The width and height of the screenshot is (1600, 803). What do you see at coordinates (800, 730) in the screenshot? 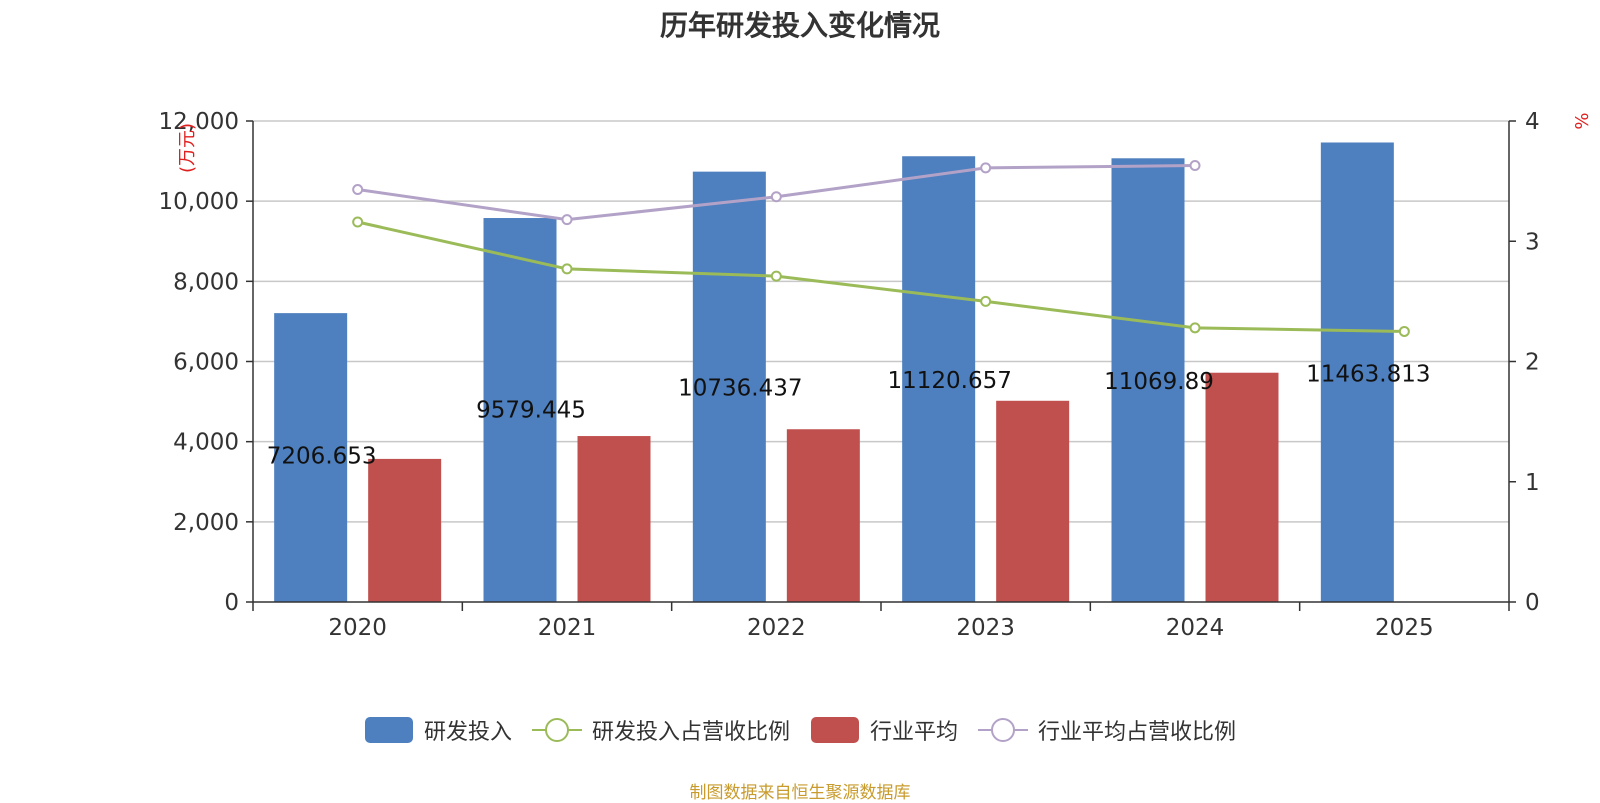
I see `chart-legend: 研发投入 研发投入占营收比例 行业平均 行业平均占营收比例` at bounding box center [800, 730].